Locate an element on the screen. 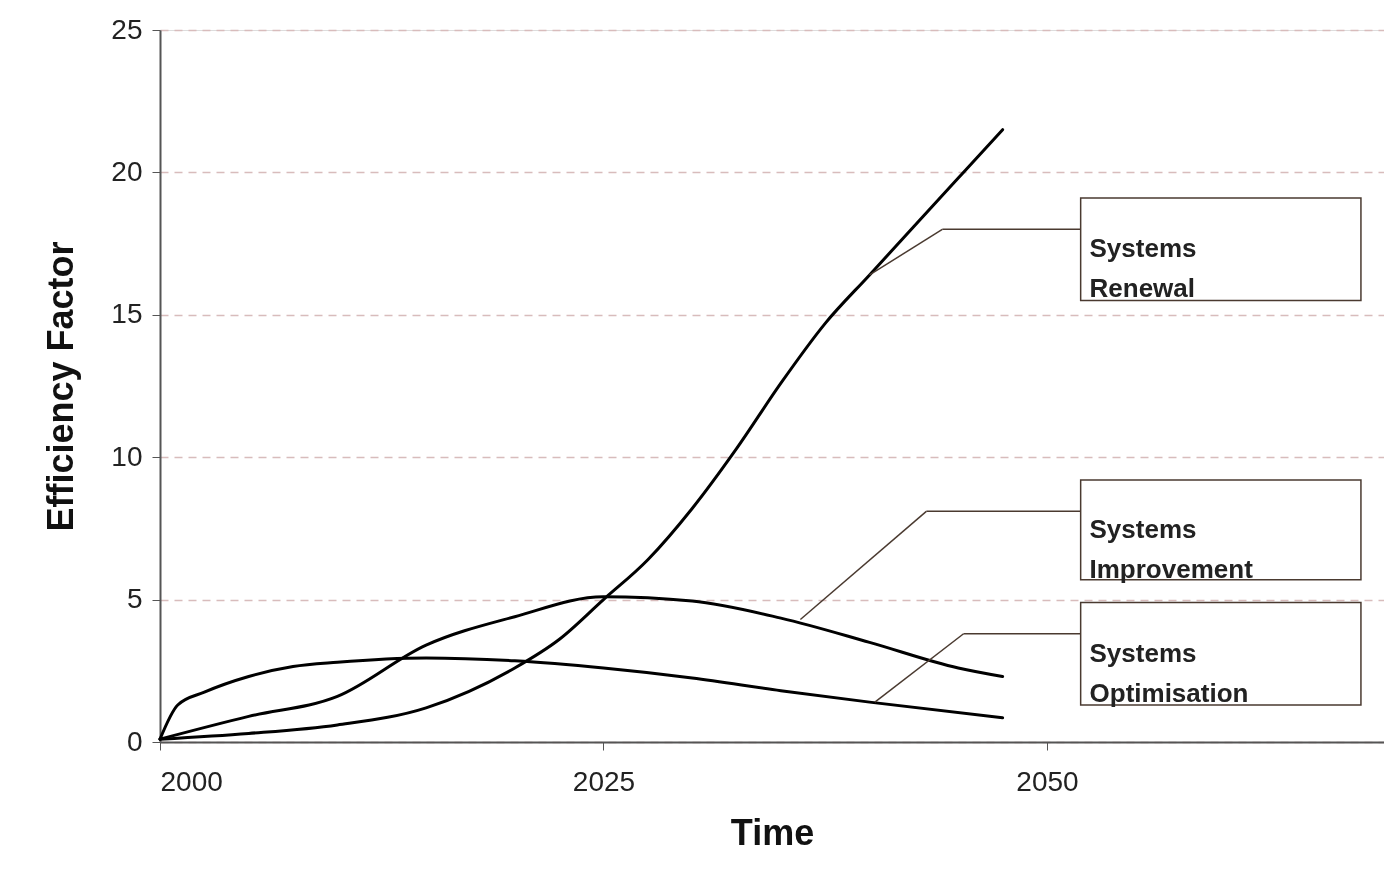 The width and height of the screenshot is (1384, 892). y-tick-label: 25 is located at coordinates (127, 29).